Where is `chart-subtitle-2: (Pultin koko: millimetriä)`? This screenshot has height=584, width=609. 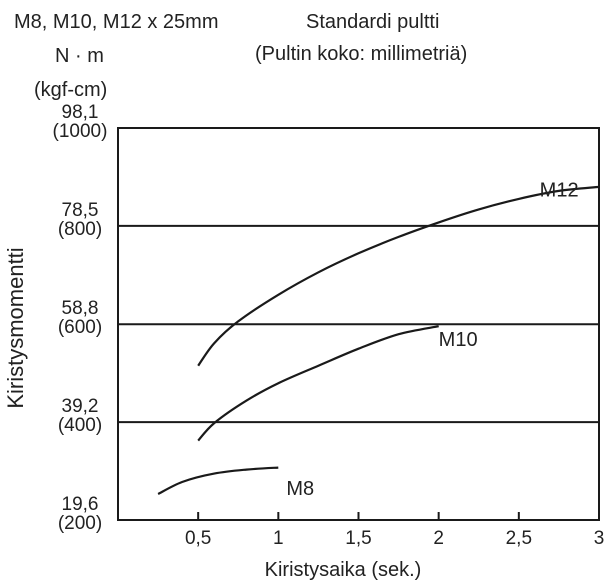
chart-subtitle-2: (Pultin koko: millimetriä) is located at coordinates (361, 54).